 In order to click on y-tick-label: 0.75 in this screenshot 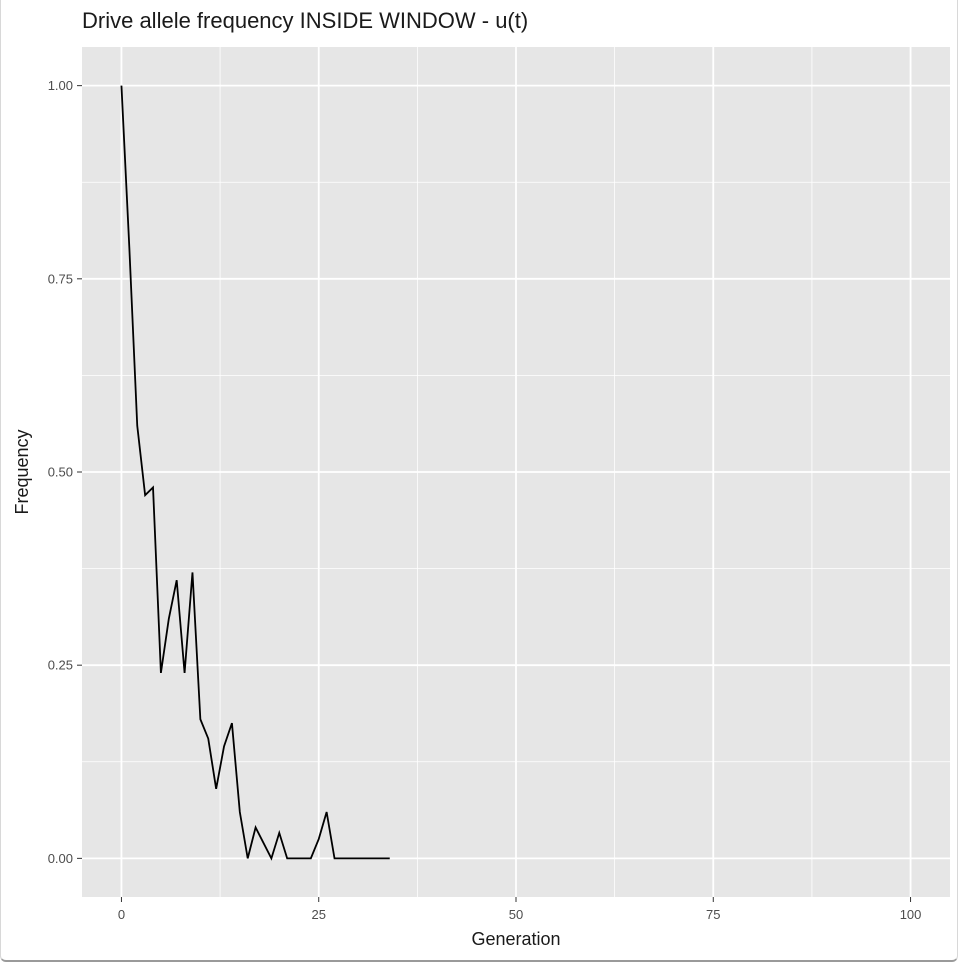, I will do `click(60, 278)`.